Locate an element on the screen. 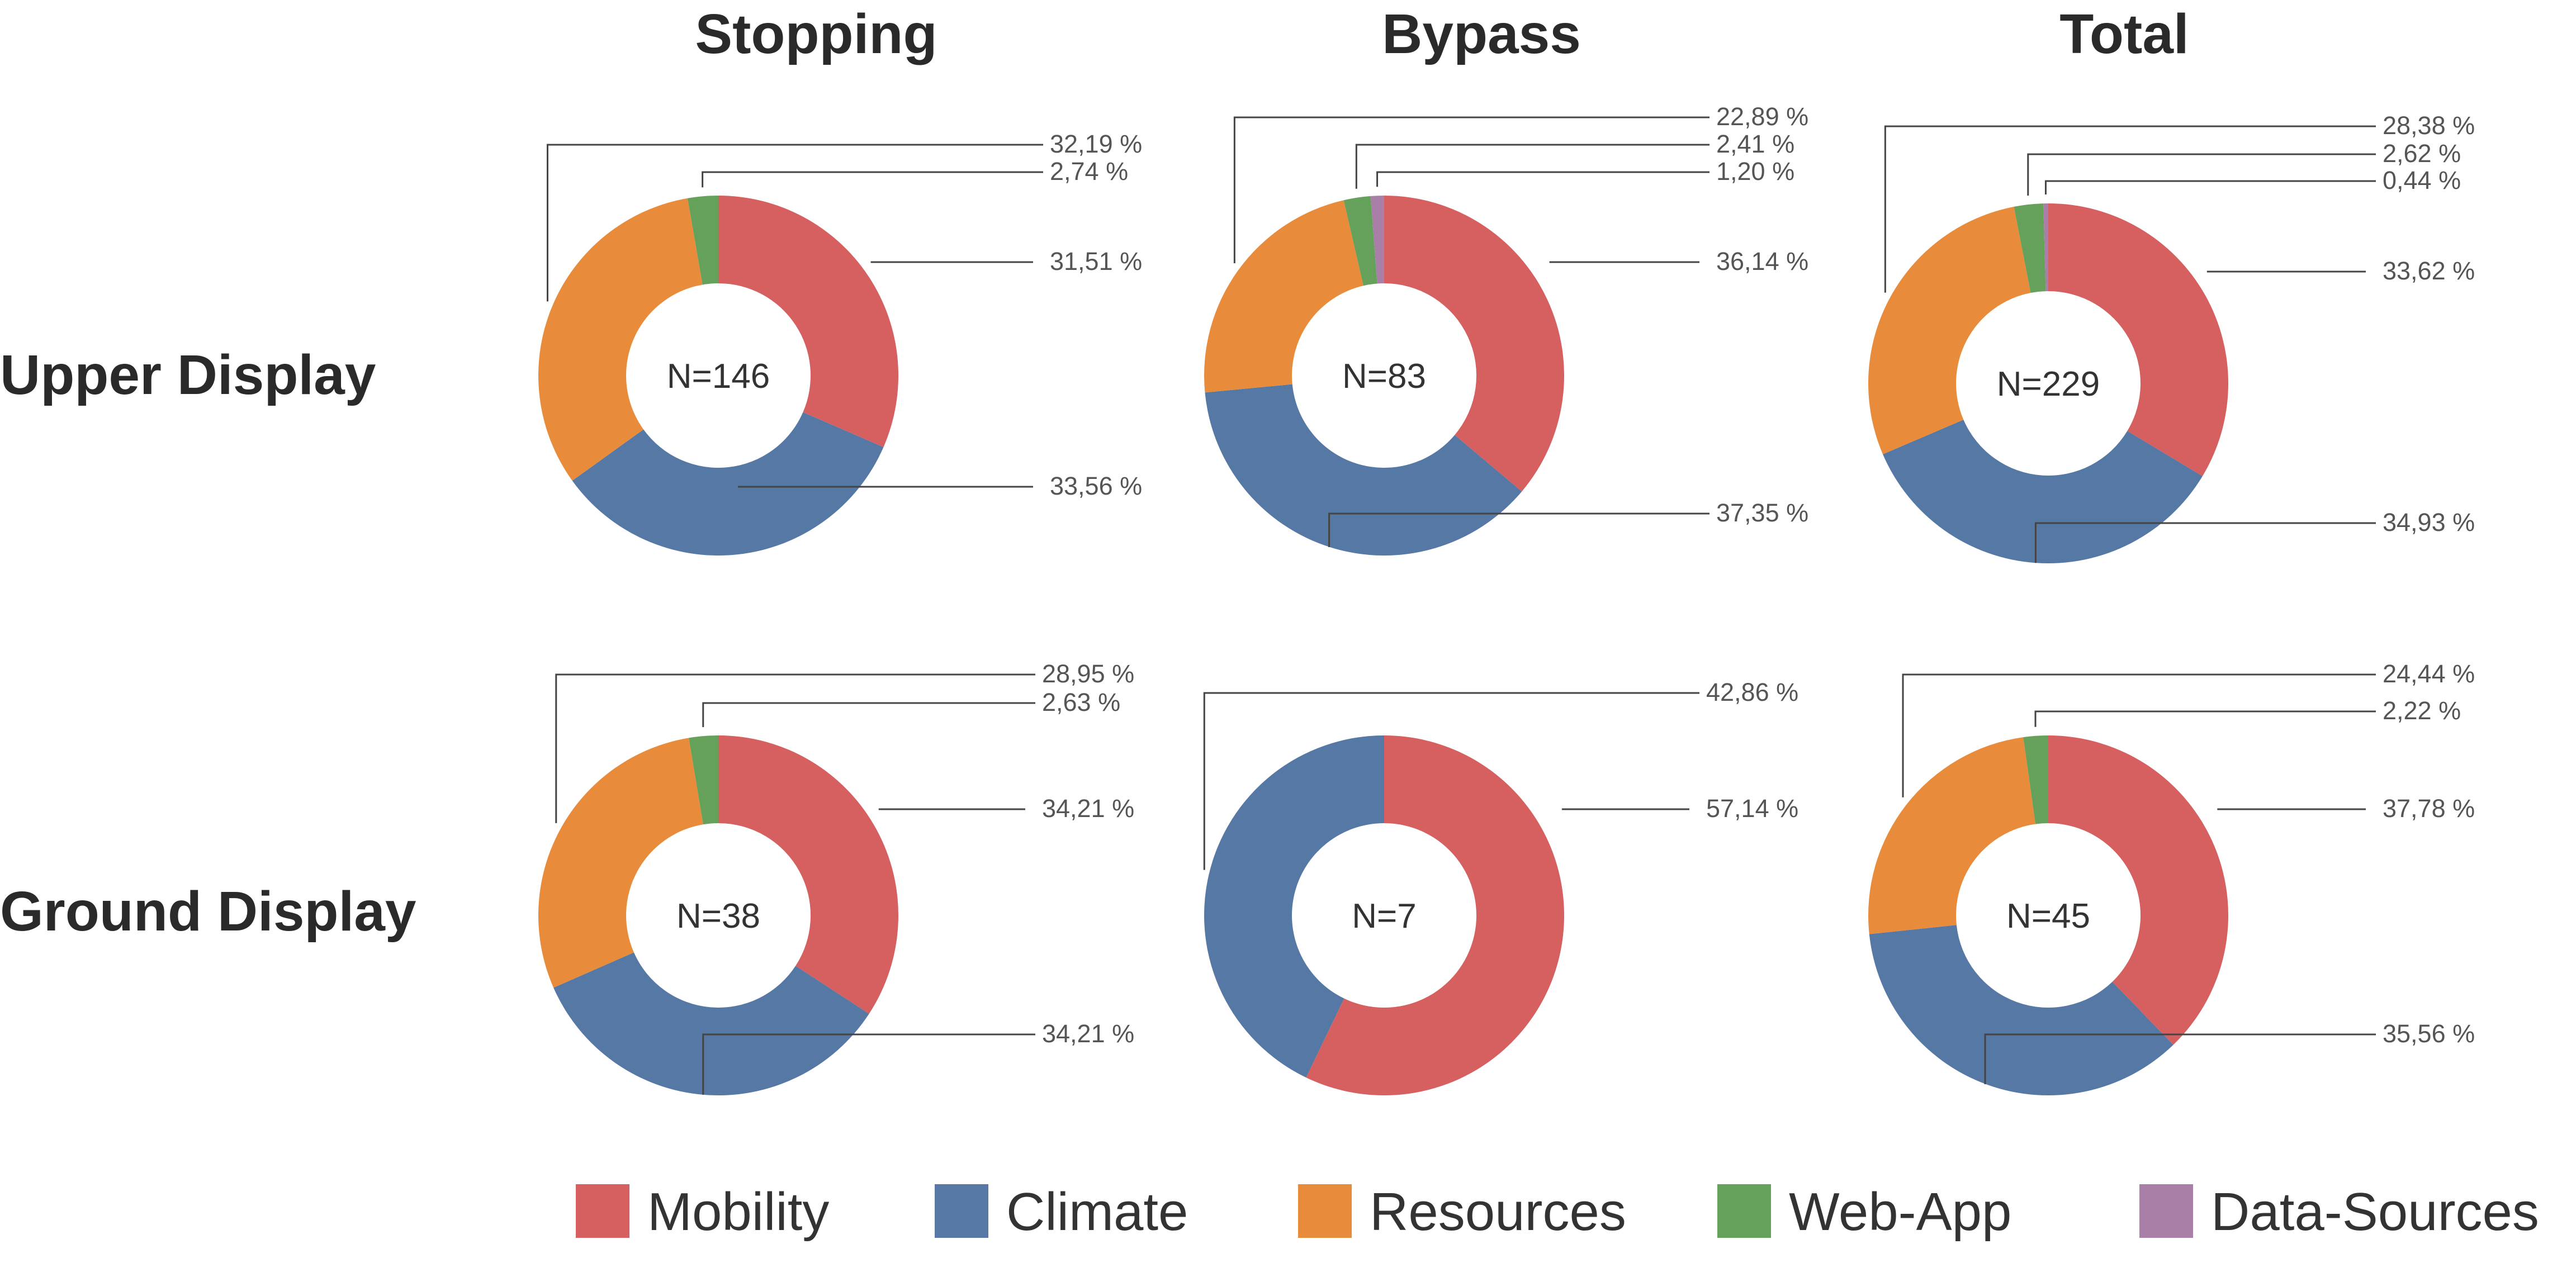  donut-ground-display-stopping: N=38 34,21 % 34,21 % 28,95 %2,63 % is located at coordinates (836, 877).